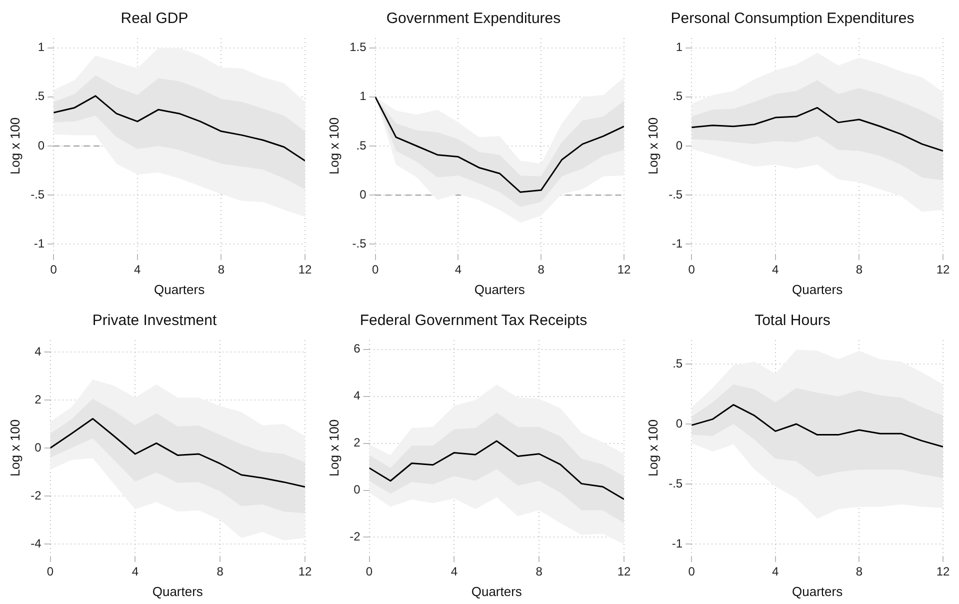 This screenshot has width=959, height=604. Describe the element at coordinates (155, 321) in the screenshot. I see `chart-title: Private Investment` at that location.